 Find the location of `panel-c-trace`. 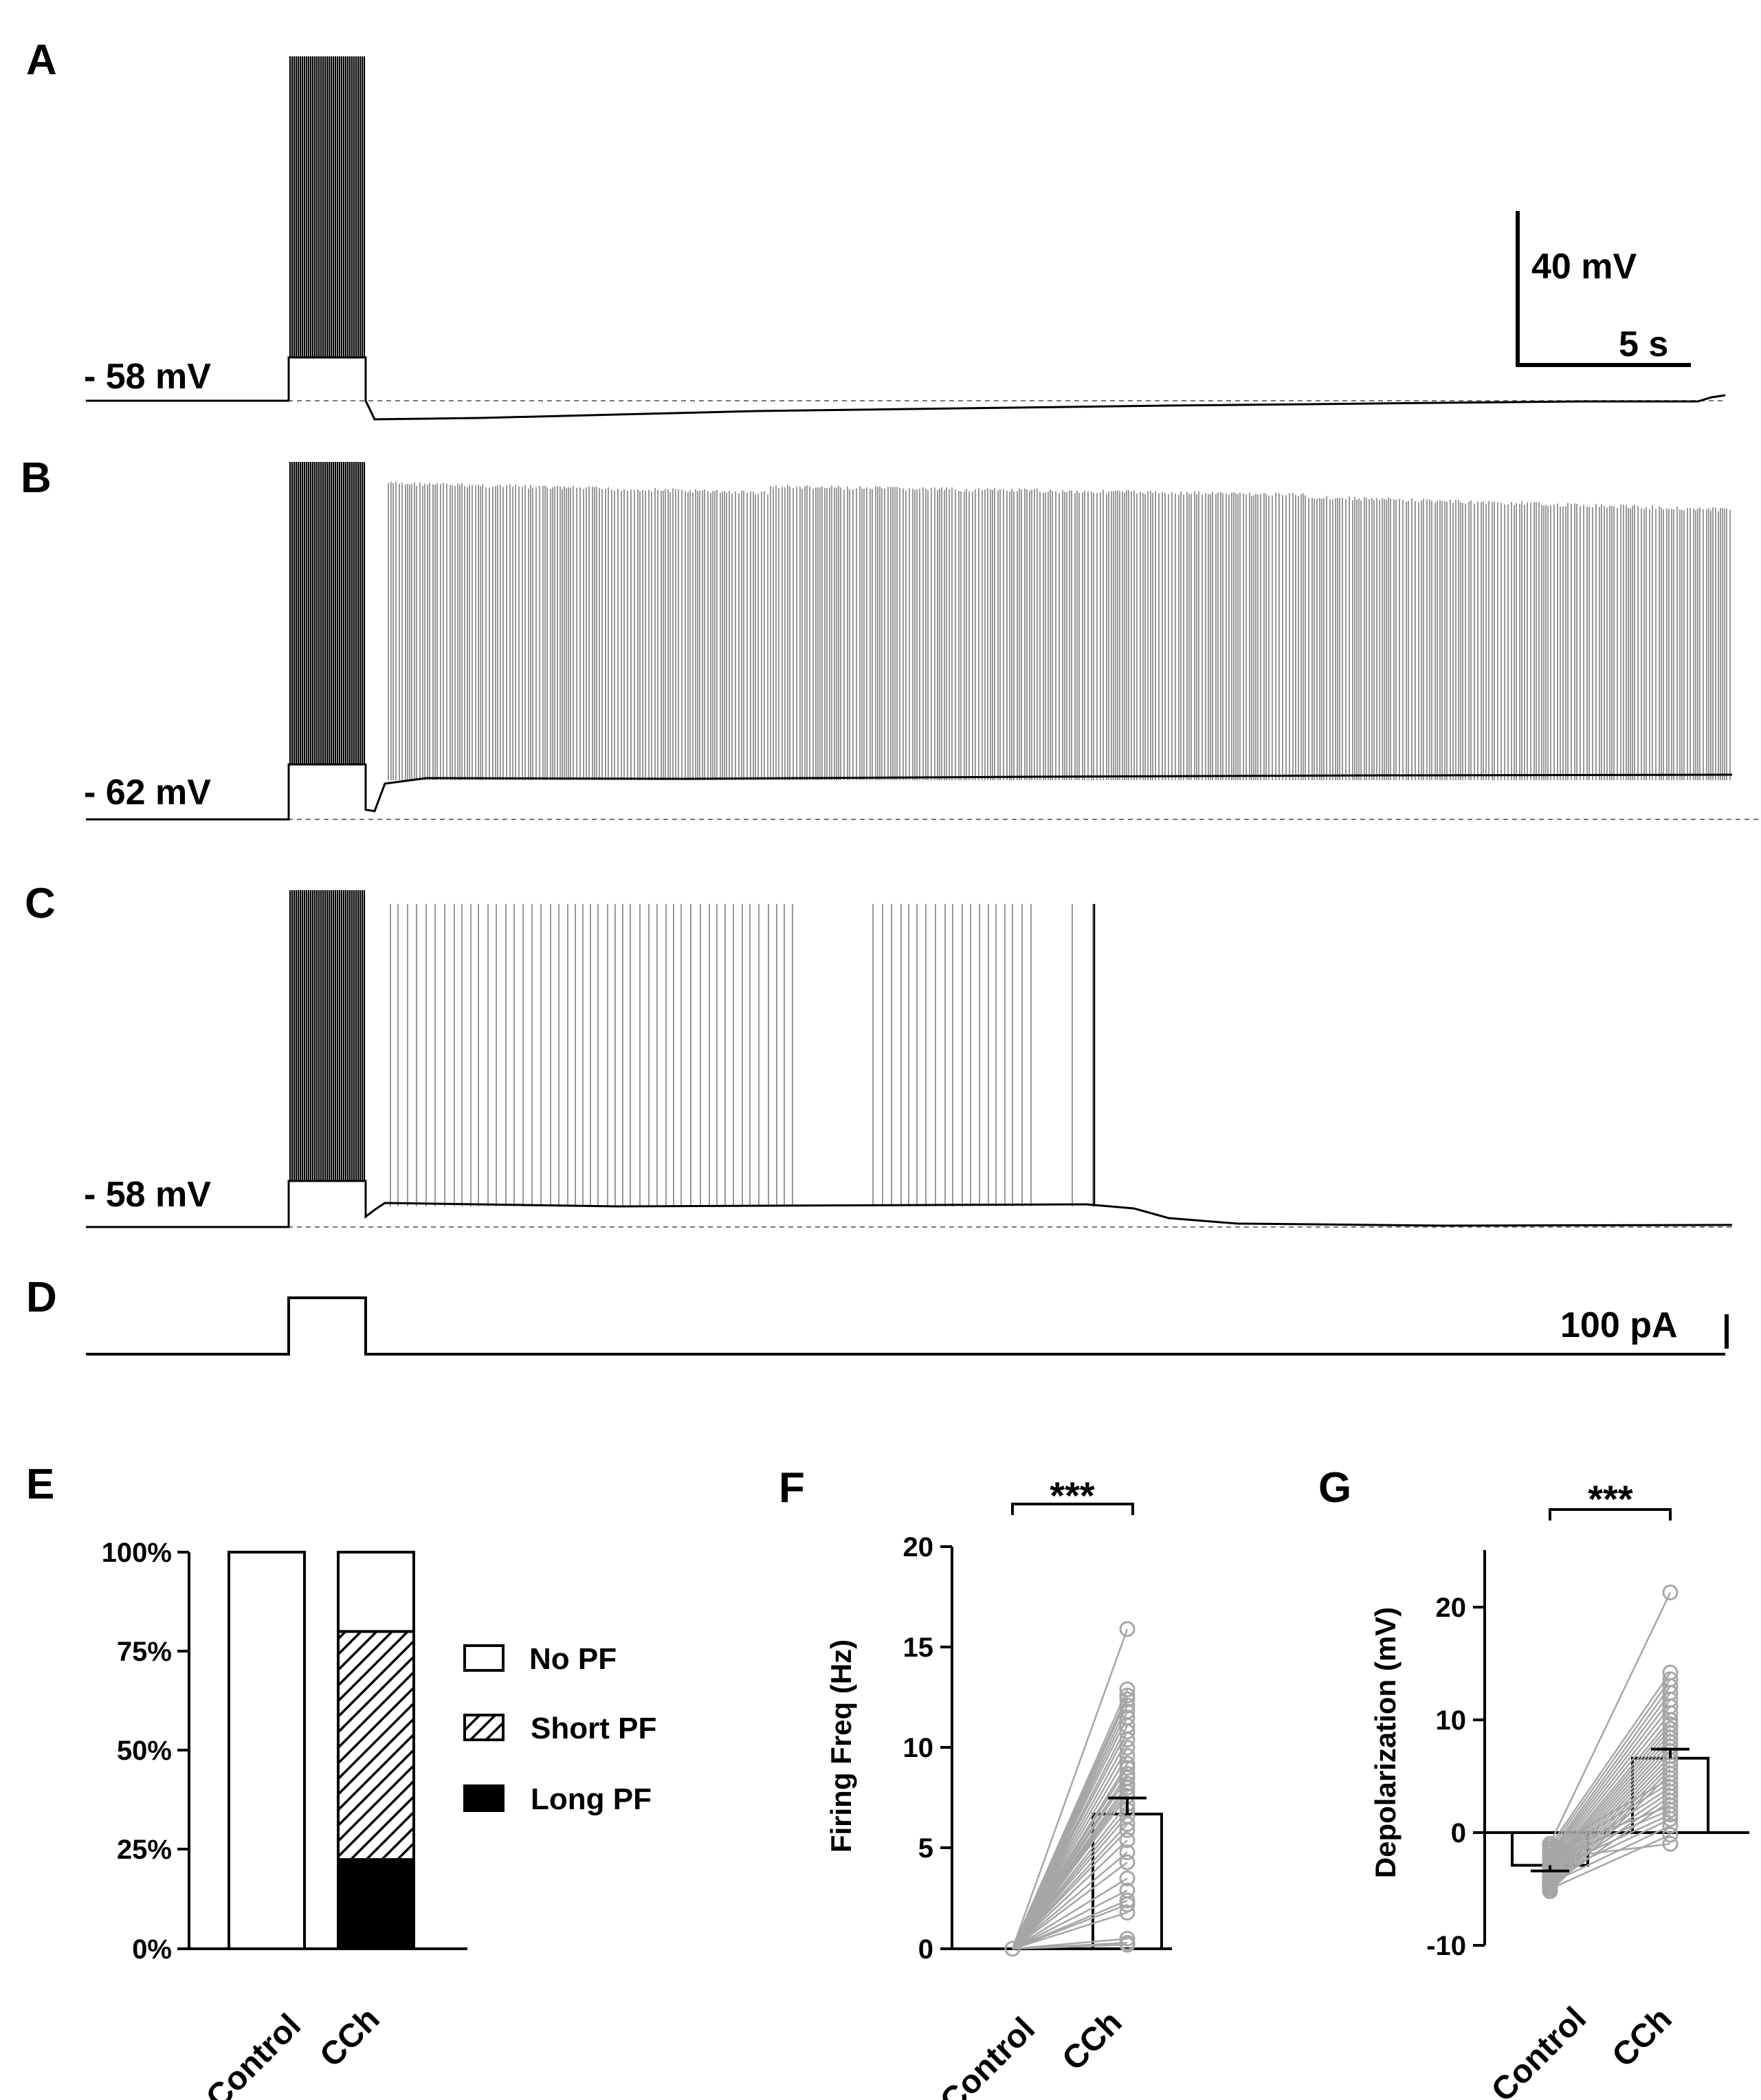

panel-c-trace is located at coordinates (909, 1204).